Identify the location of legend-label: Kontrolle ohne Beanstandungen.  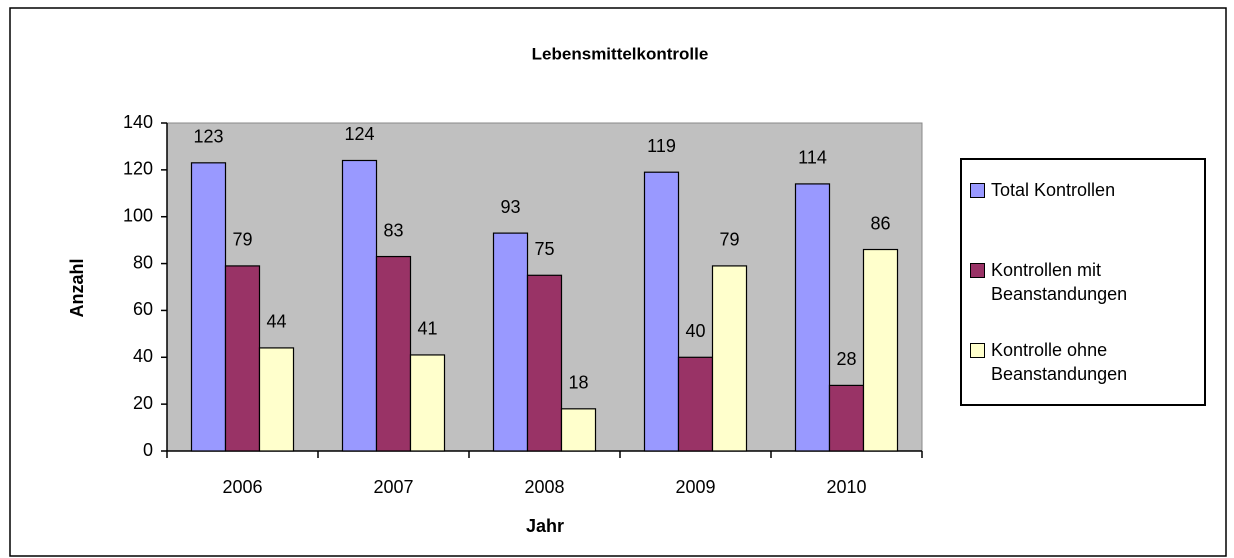
(1059, 362).